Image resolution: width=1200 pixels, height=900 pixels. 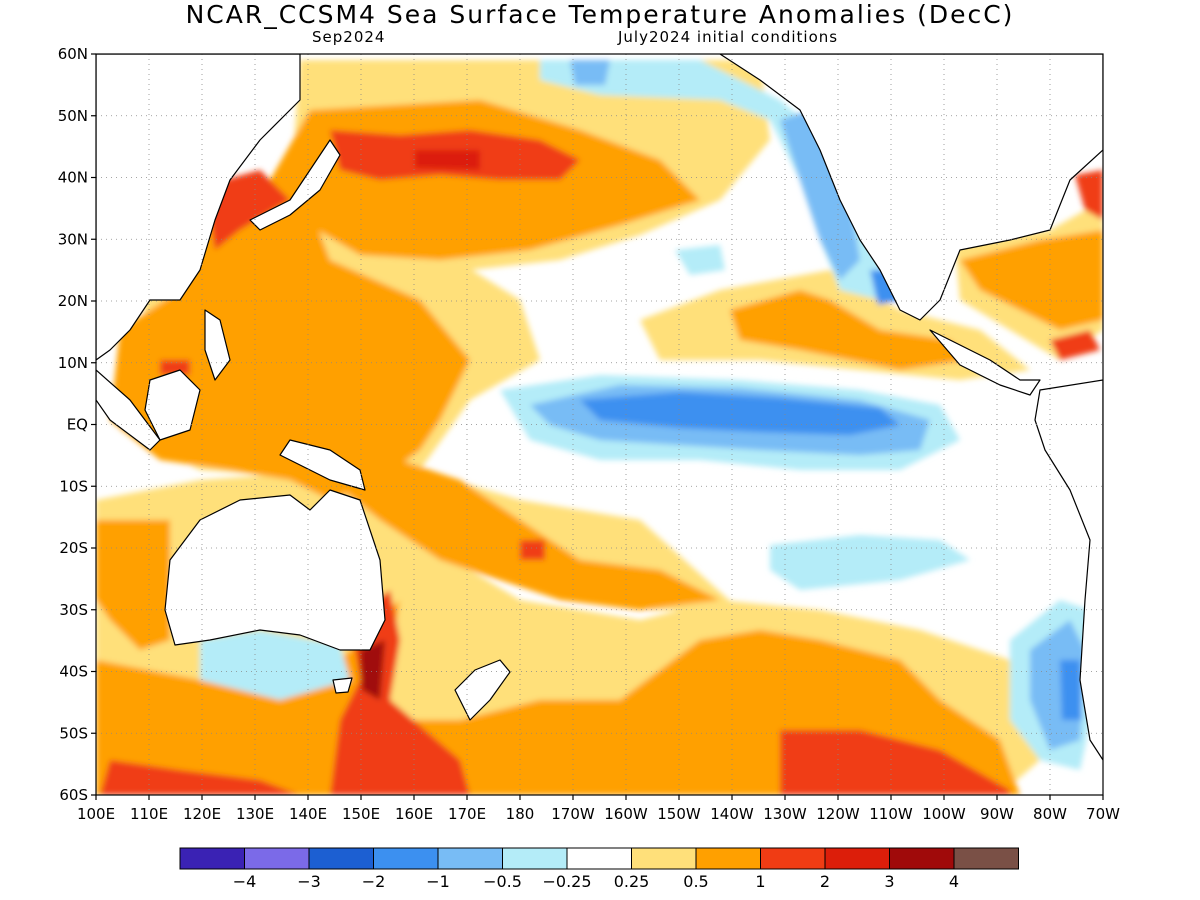 I want to click on lon-tick-label: 160E, so click(x=414, y=814).